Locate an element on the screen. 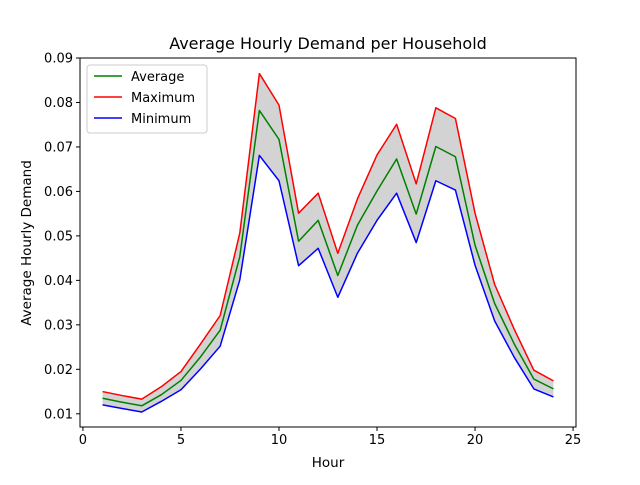 This screenshot has height=485, width=640. y-tick-label: 0.09 is located at coordinates (58, 59).